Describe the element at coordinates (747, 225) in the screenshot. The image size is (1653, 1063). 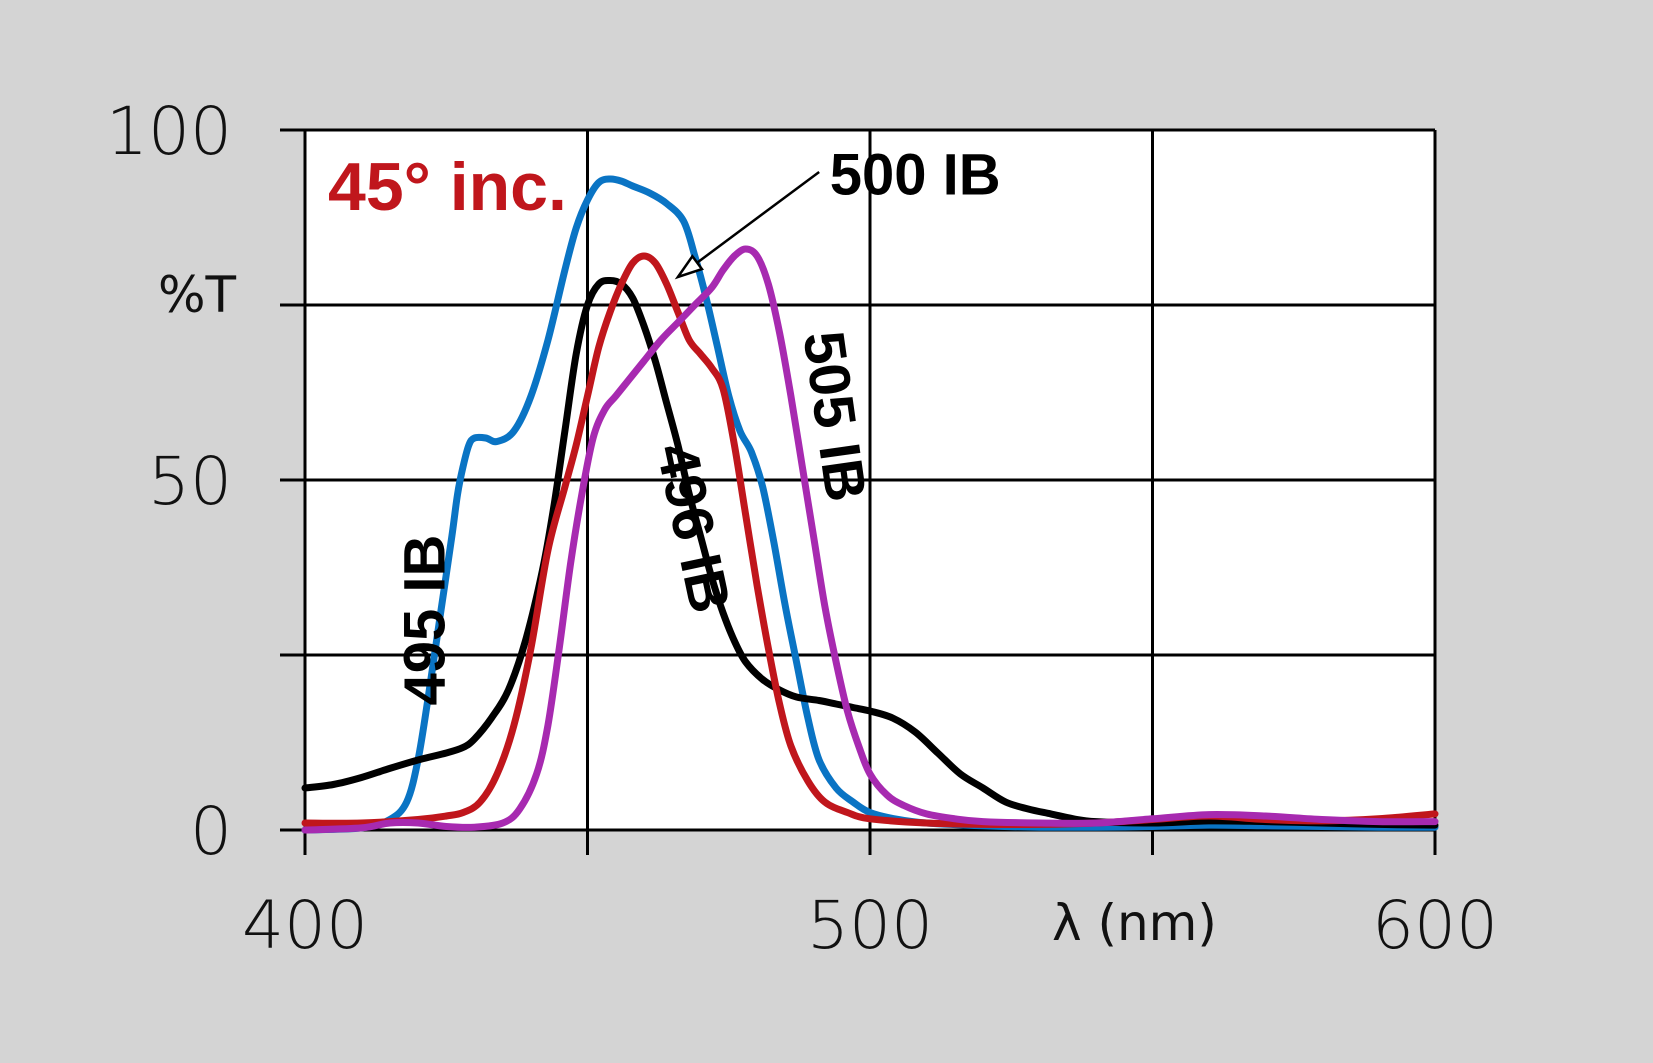
I see `label-arrow` at that location.